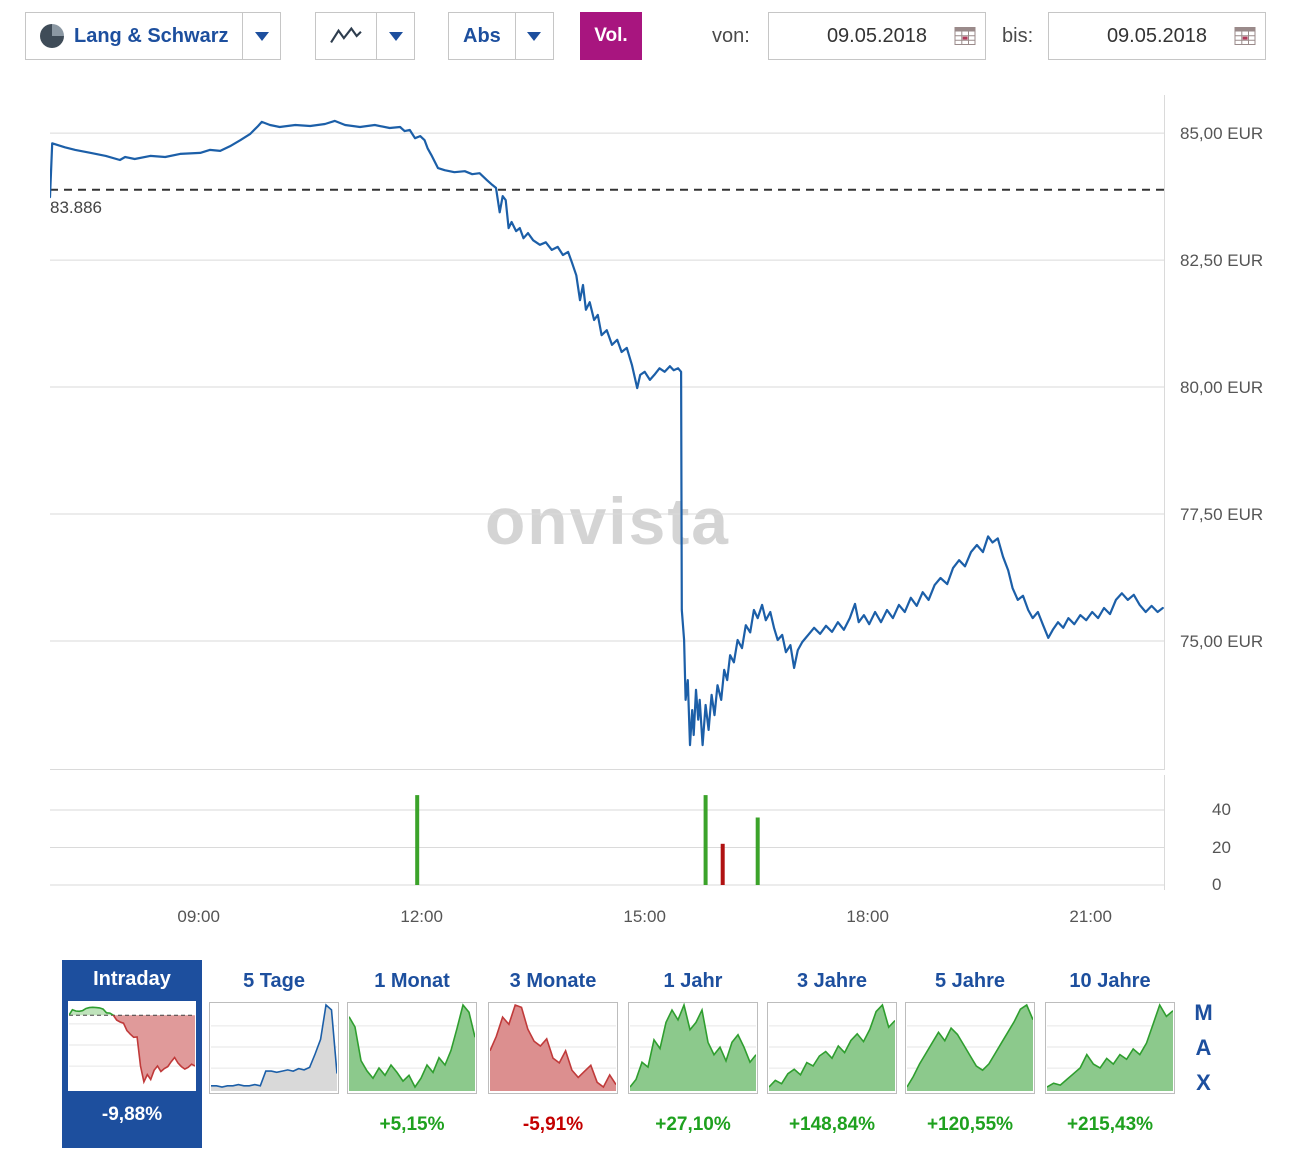 The height and width of the screenshot is (1164, 1290). Describe the element at coordinates (412, 1124) in the screenshot. I see `range-percent: +5,15%` at that location.